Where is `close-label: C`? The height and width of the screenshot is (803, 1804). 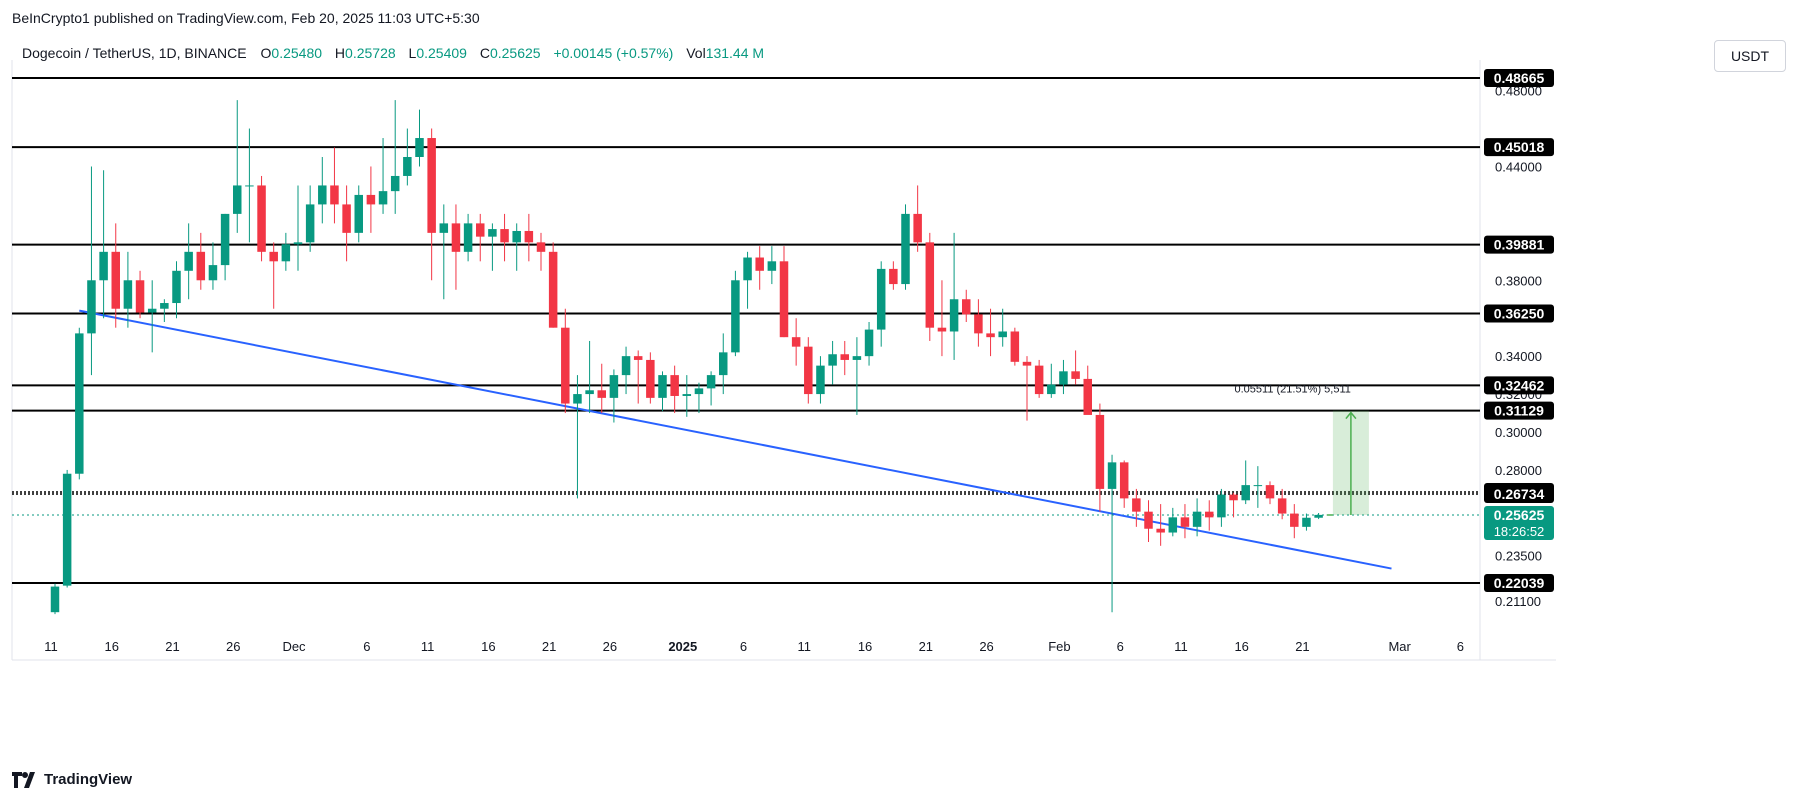 close-label: C is located at coordinates (484, 53).